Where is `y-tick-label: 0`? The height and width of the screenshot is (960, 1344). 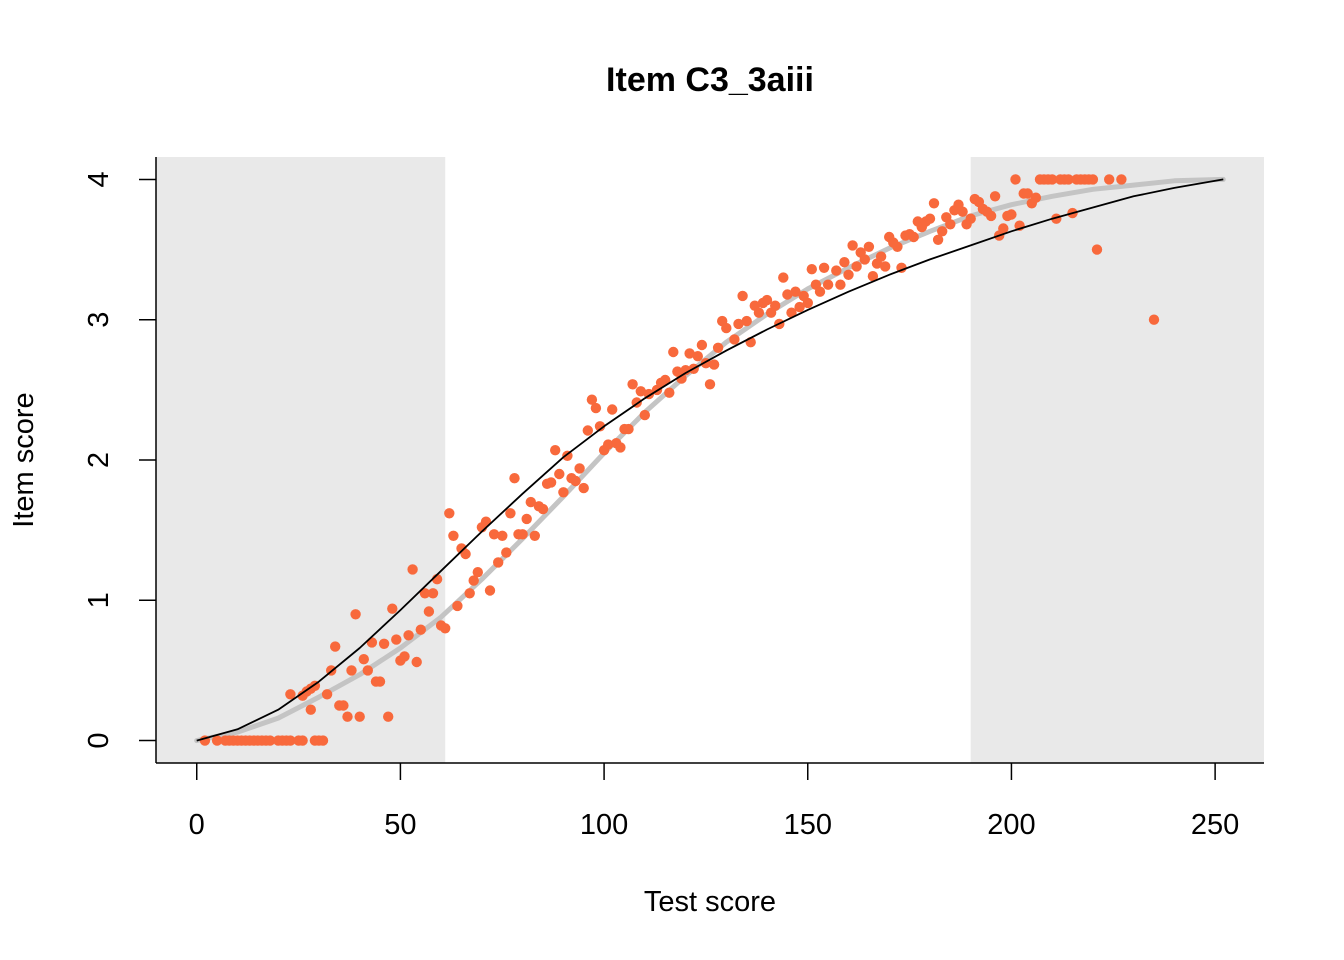 y-tick-label: 0 is located at coordinates (99, 741).